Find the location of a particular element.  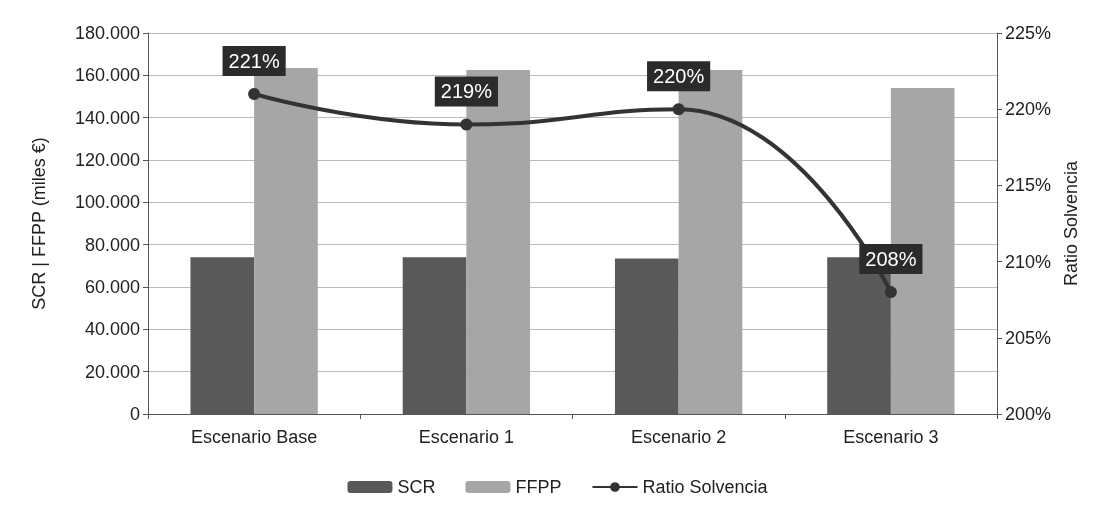

legend-label: FFPP is located at coordinates (538, 487).